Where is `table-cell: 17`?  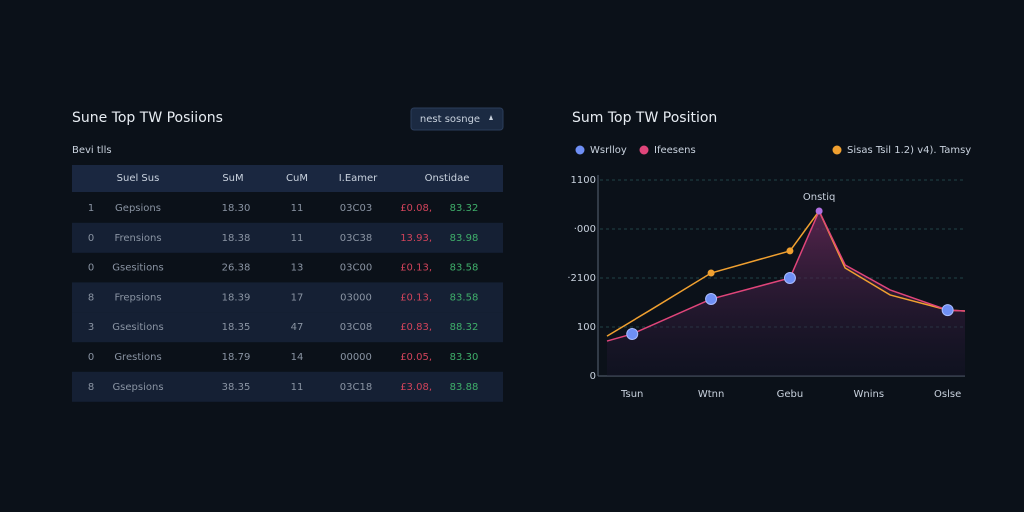 table-cell: 17 is located at coordinates (297, 297).